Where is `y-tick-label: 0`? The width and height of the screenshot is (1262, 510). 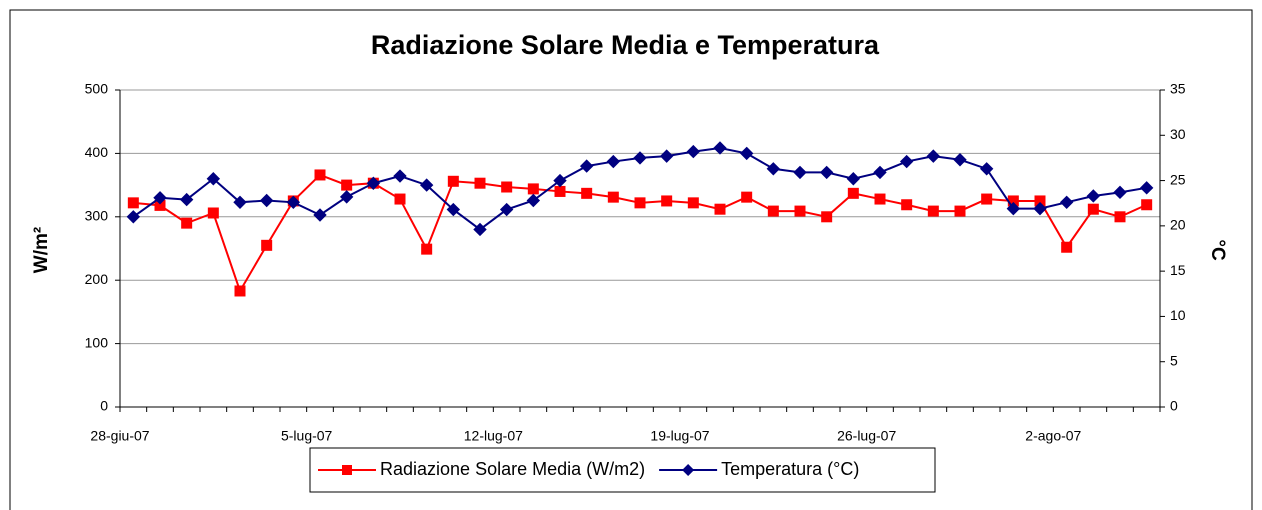 y-tick-label: 0 is located at coordinates (104, 406).